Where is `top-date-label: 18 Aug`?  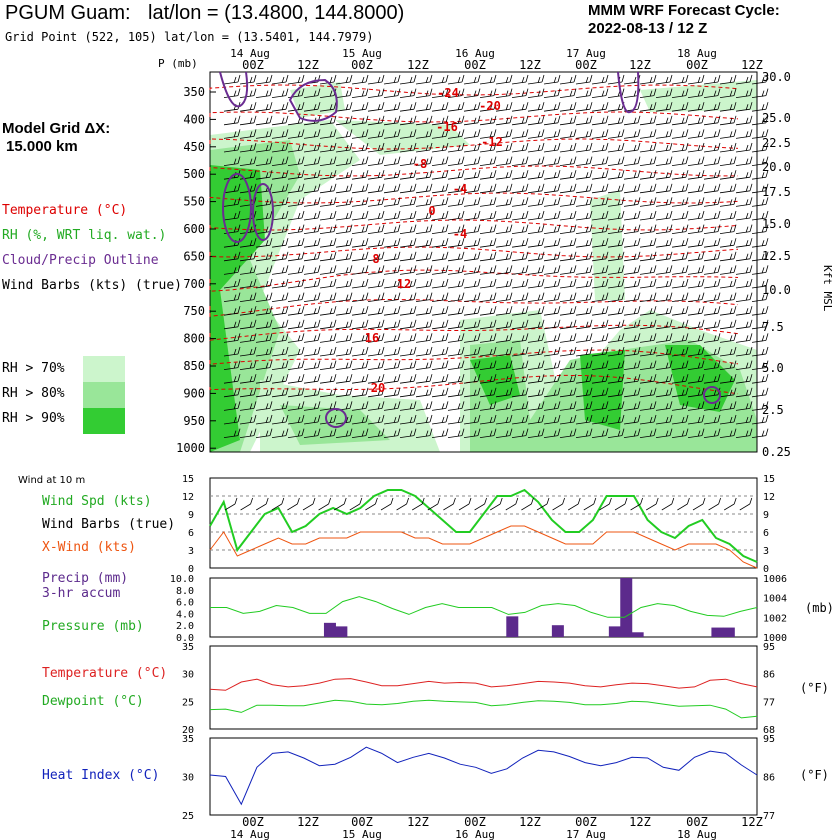
top-date-label: 18 Aug is located at coordinates (697, 53).